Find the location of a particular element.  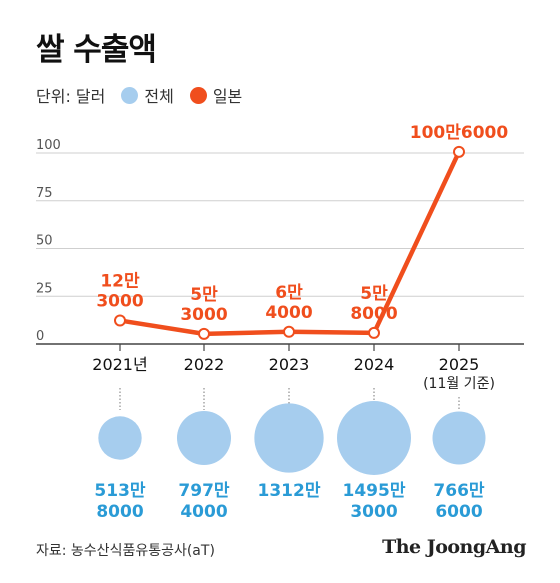

x-tick-label: 2023 is located at coordinates (289, 364).